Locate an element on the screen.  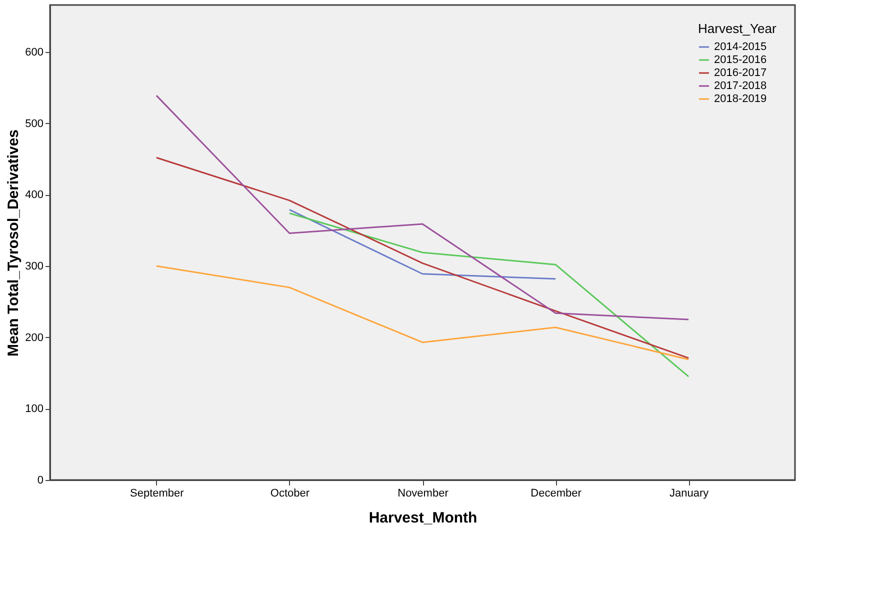
legend-label: 2014-2015 is located at coordinates (740, 47).